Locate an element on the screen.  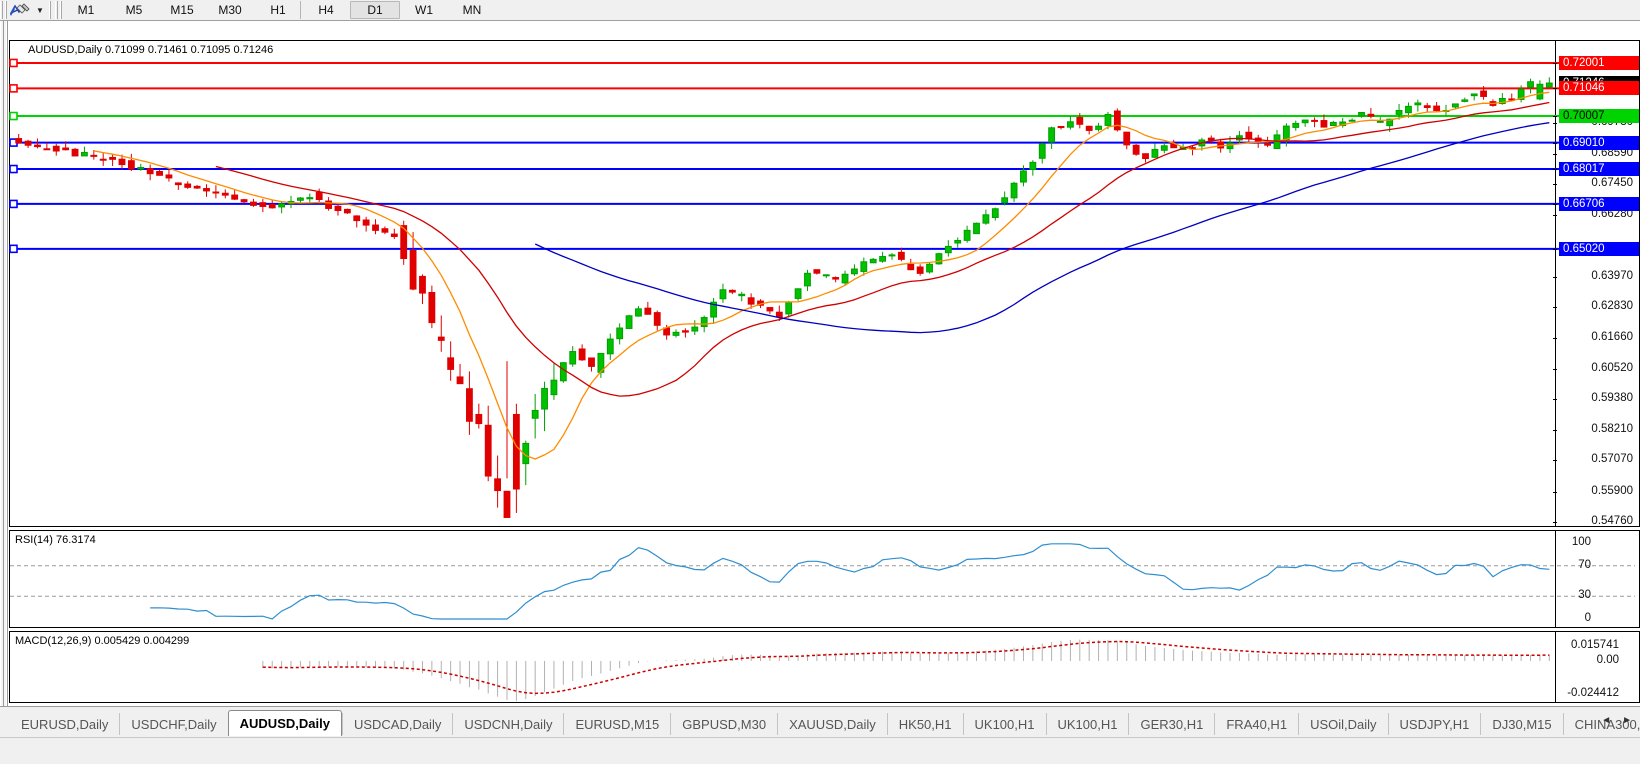
chart-tab-dj30-m15: DJ30,M15 is located at coordinates (1521, 724).